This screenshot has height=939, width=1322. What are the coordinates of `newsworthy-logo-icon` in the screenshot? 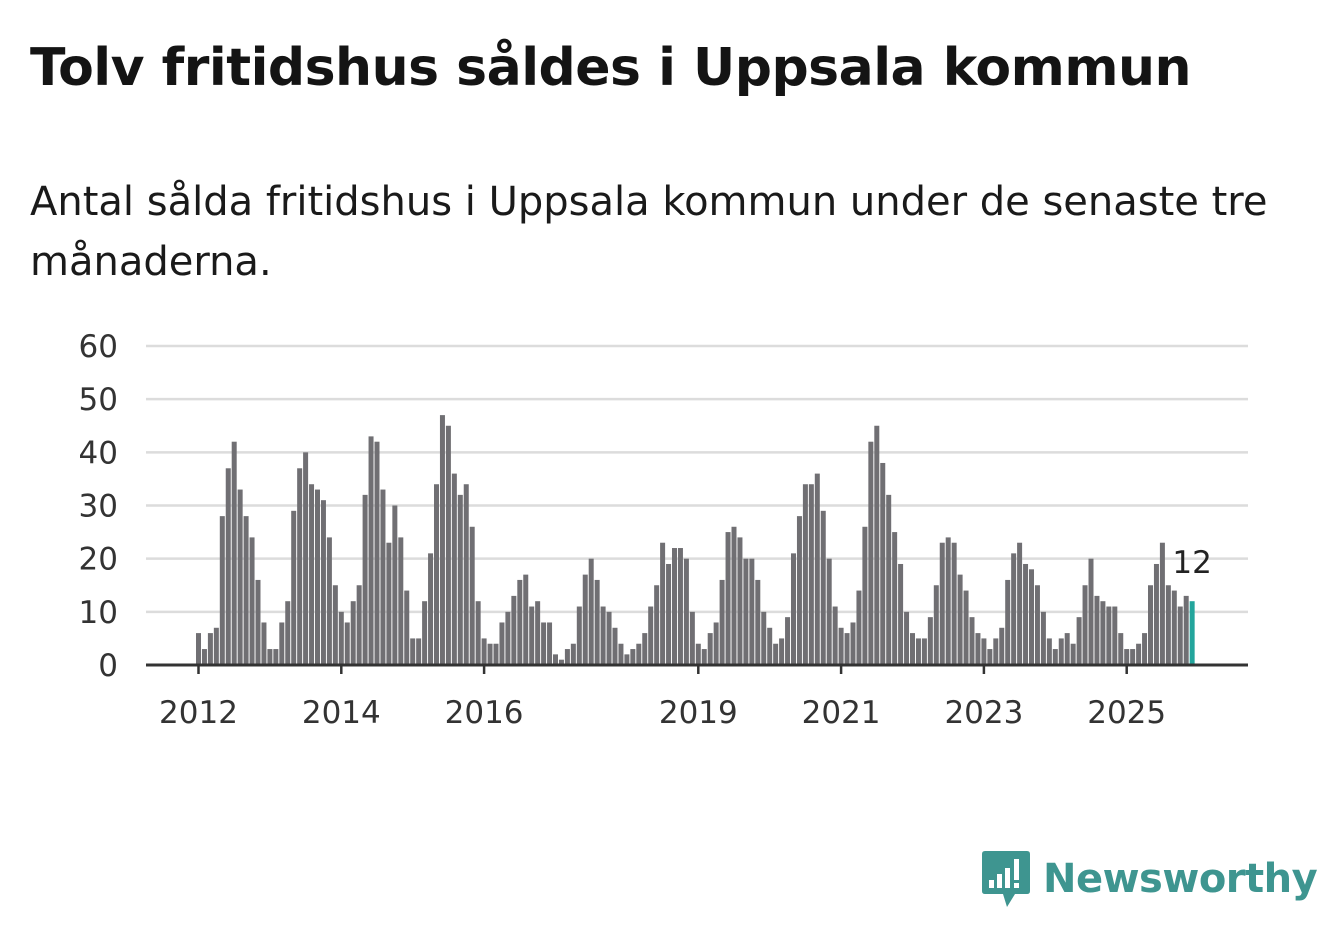 It's located at (1006, 879).